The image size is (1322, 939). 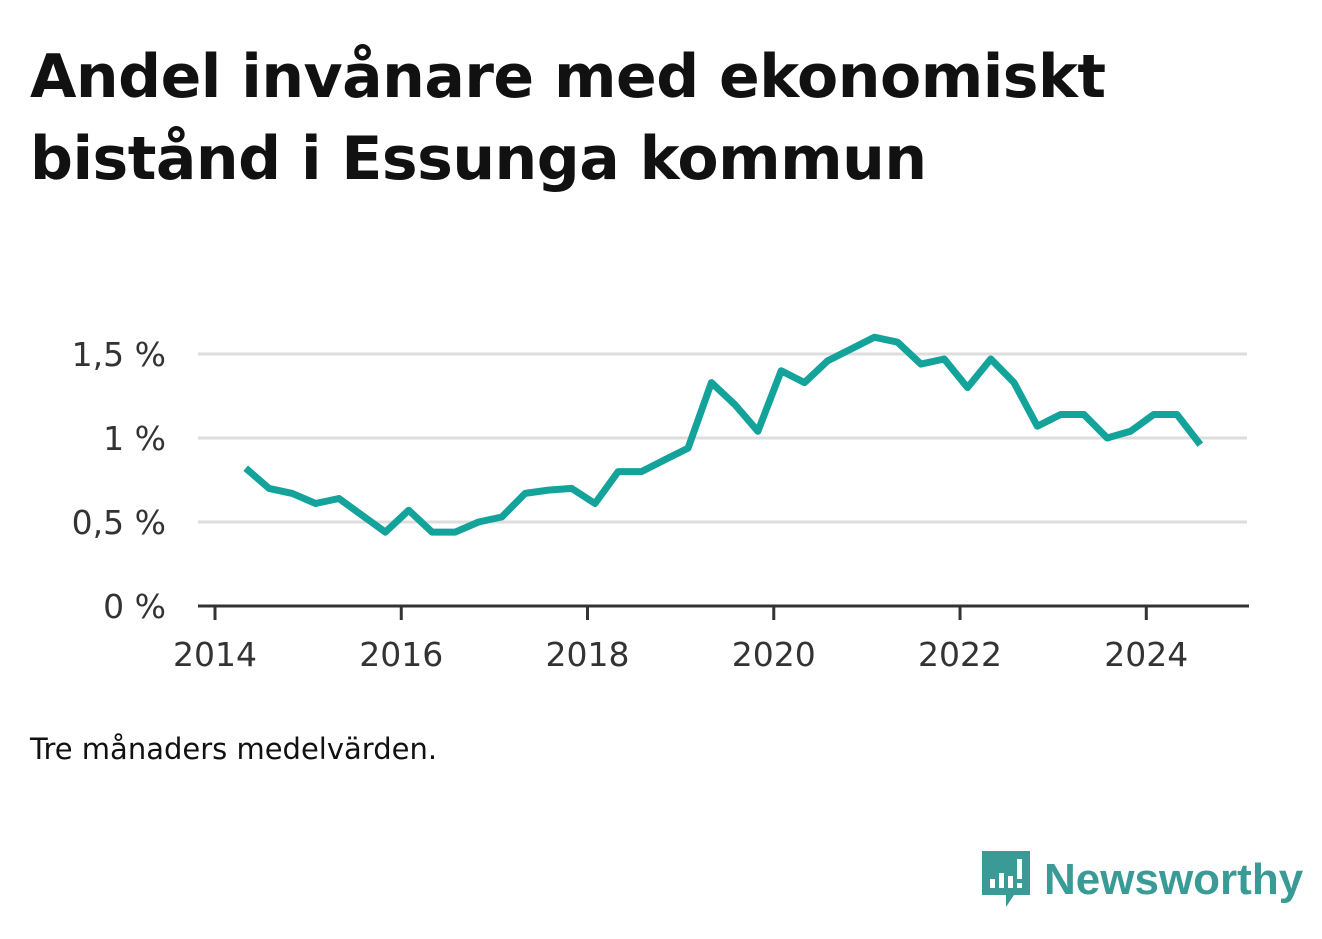 I want to click on x-tick-label: 2016, so click(x=401, y=654).